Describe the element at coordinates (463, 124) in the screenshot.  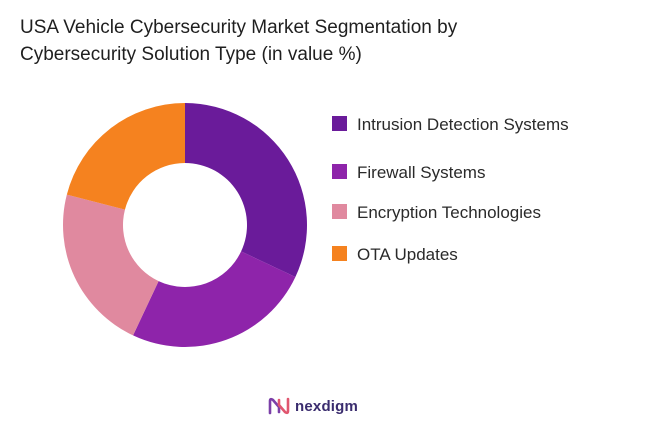
I see `legend-label: Intrusion Detection Systems` at that location.